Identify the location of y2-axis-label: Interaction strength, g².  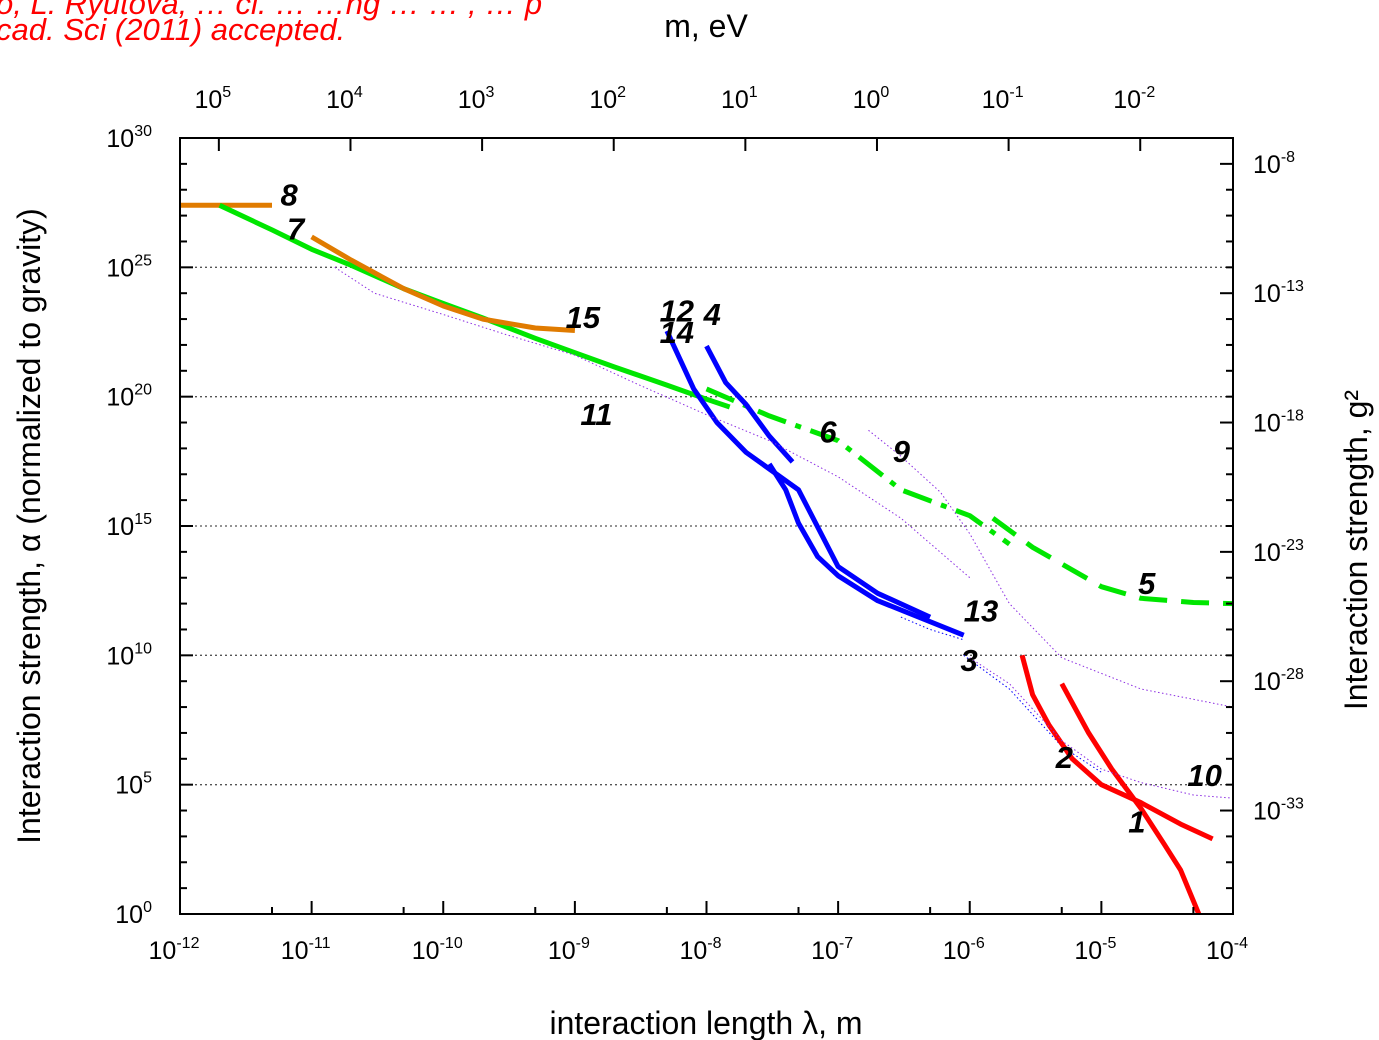
(1356, 550).